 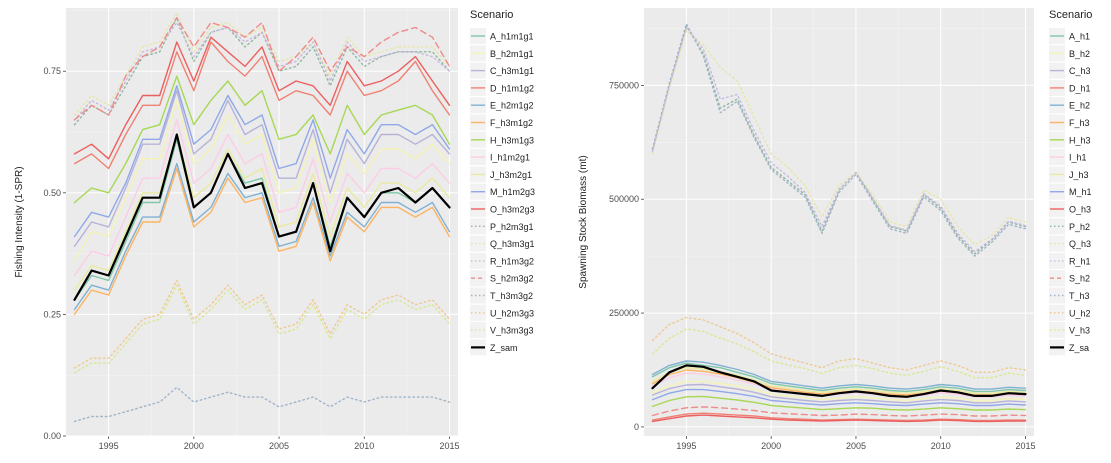 I want to click on series-line-E_h2m1g2, so click(x=262, y=236).